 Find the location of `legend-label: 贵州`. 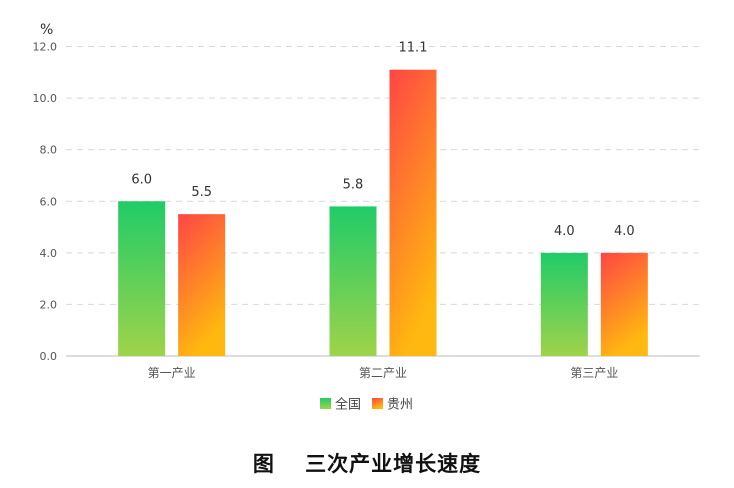

legend-label: 贵州 is located at coordinates (400, 405).